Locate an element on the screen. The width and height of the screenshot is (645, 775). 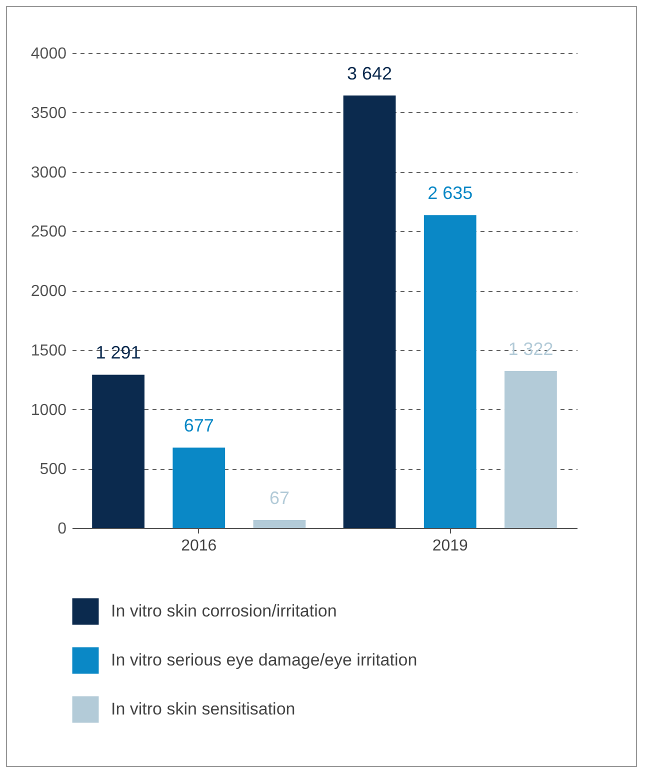
y-tick-label: 1500 is located at coordinates (48, 351).